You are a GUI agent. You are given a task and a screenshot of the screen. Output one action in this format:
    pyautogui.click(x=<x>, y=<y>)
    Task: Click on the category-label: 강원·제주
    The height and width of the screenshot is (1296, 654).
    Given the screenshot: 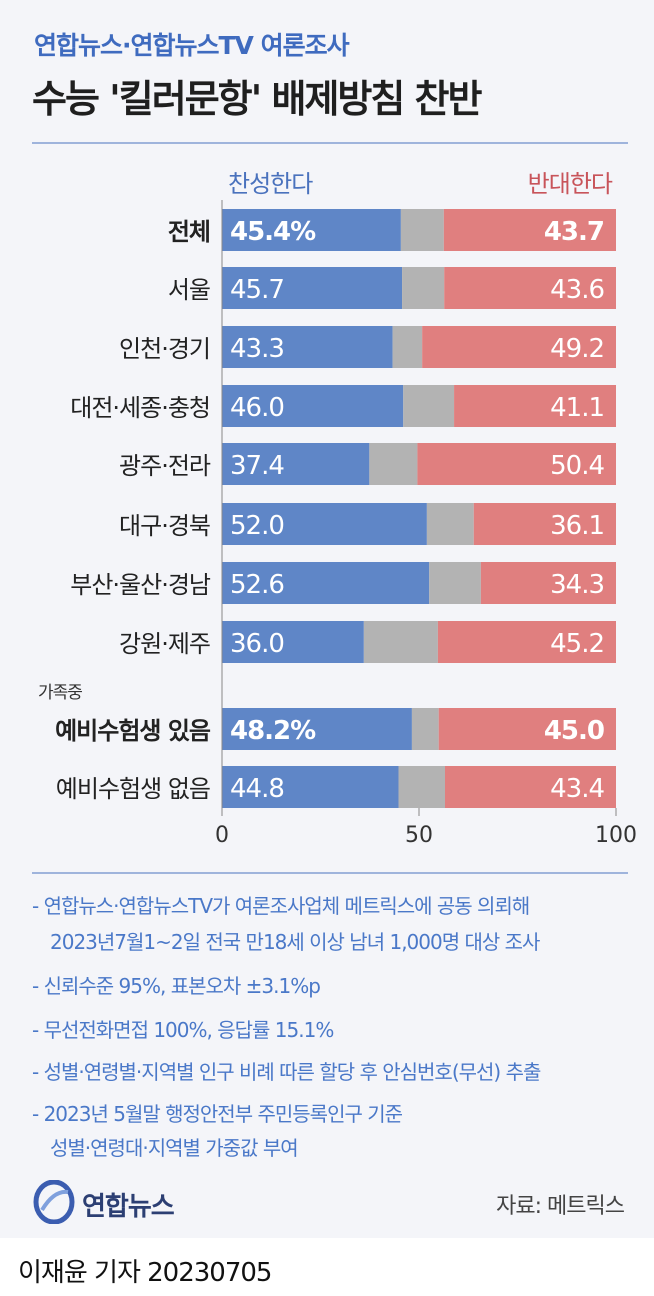 What is the action you would take?
    pyautogui.click(x=164, y=644)
    